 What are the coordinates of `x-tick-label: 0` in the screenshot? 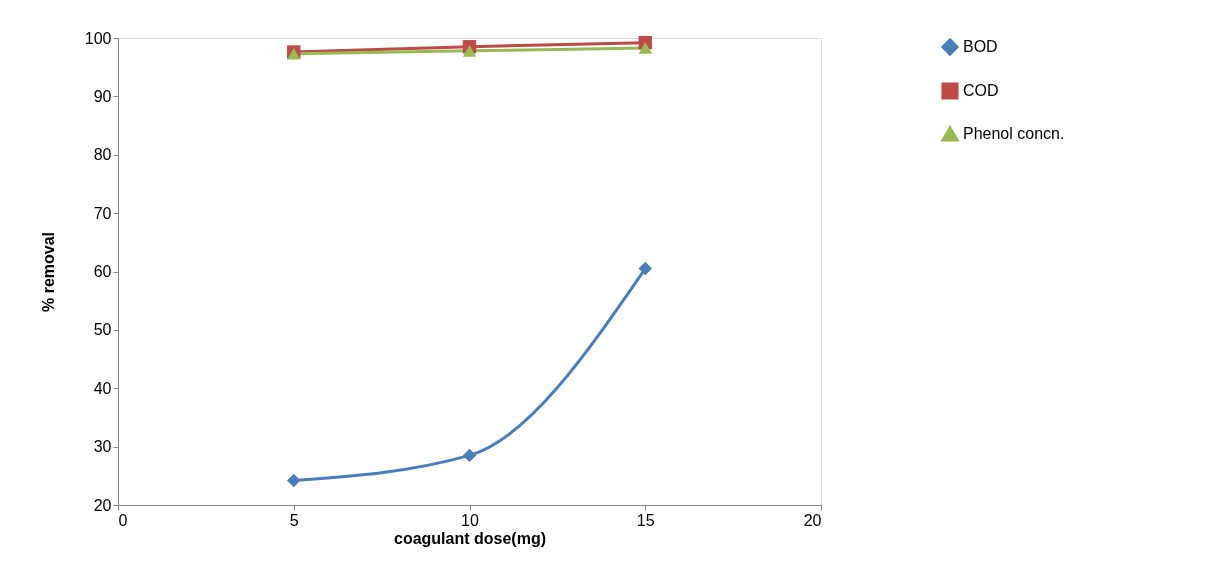 It's located at (123, 520).